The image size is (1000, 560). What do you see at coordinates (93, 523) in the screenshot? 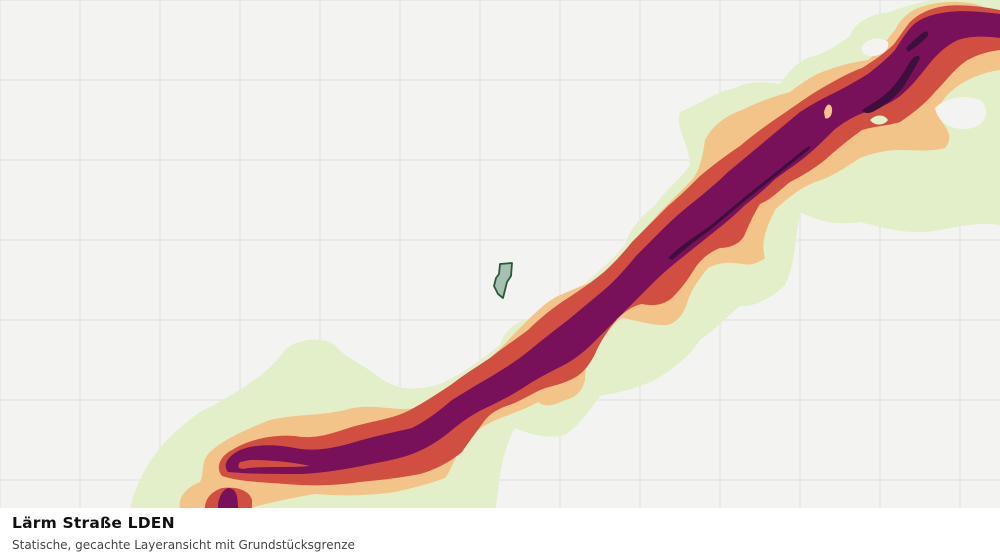
I see `layer-title: Lärm Straße LDEN` at bounding box center [93, 523].